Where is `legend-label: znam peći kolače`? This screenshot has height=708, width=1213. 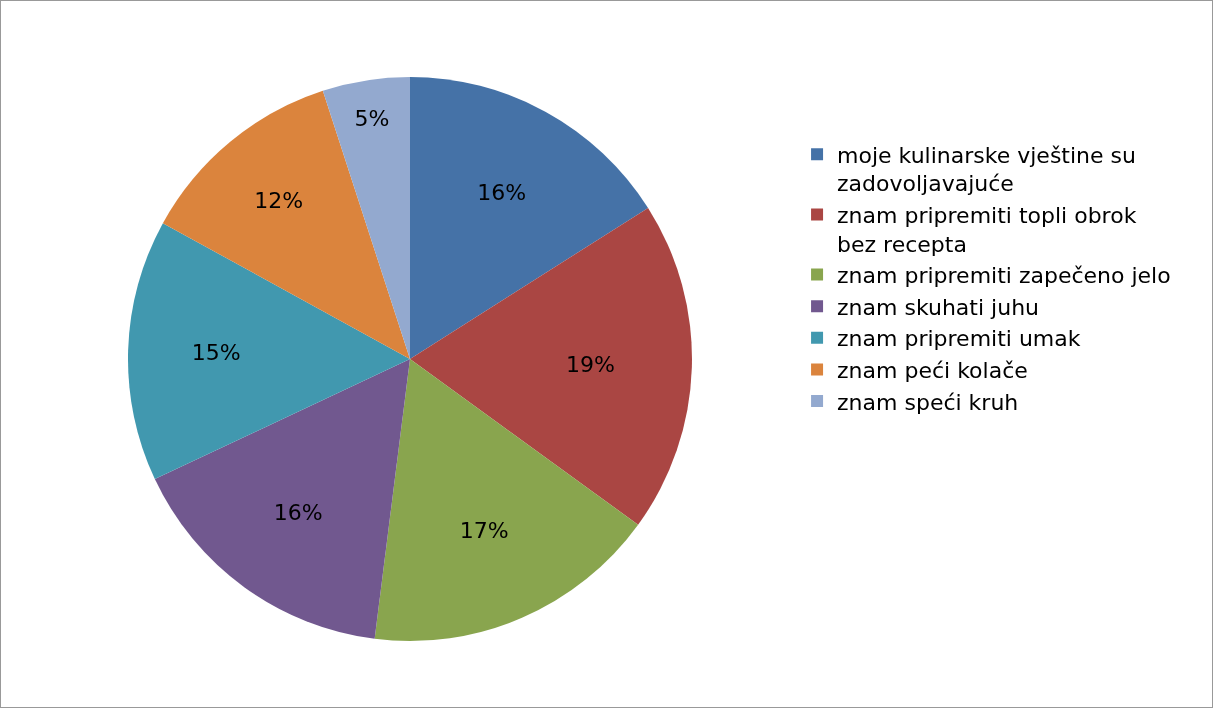 legend-label: znam peći kolače is located at coordinates (932, 370).